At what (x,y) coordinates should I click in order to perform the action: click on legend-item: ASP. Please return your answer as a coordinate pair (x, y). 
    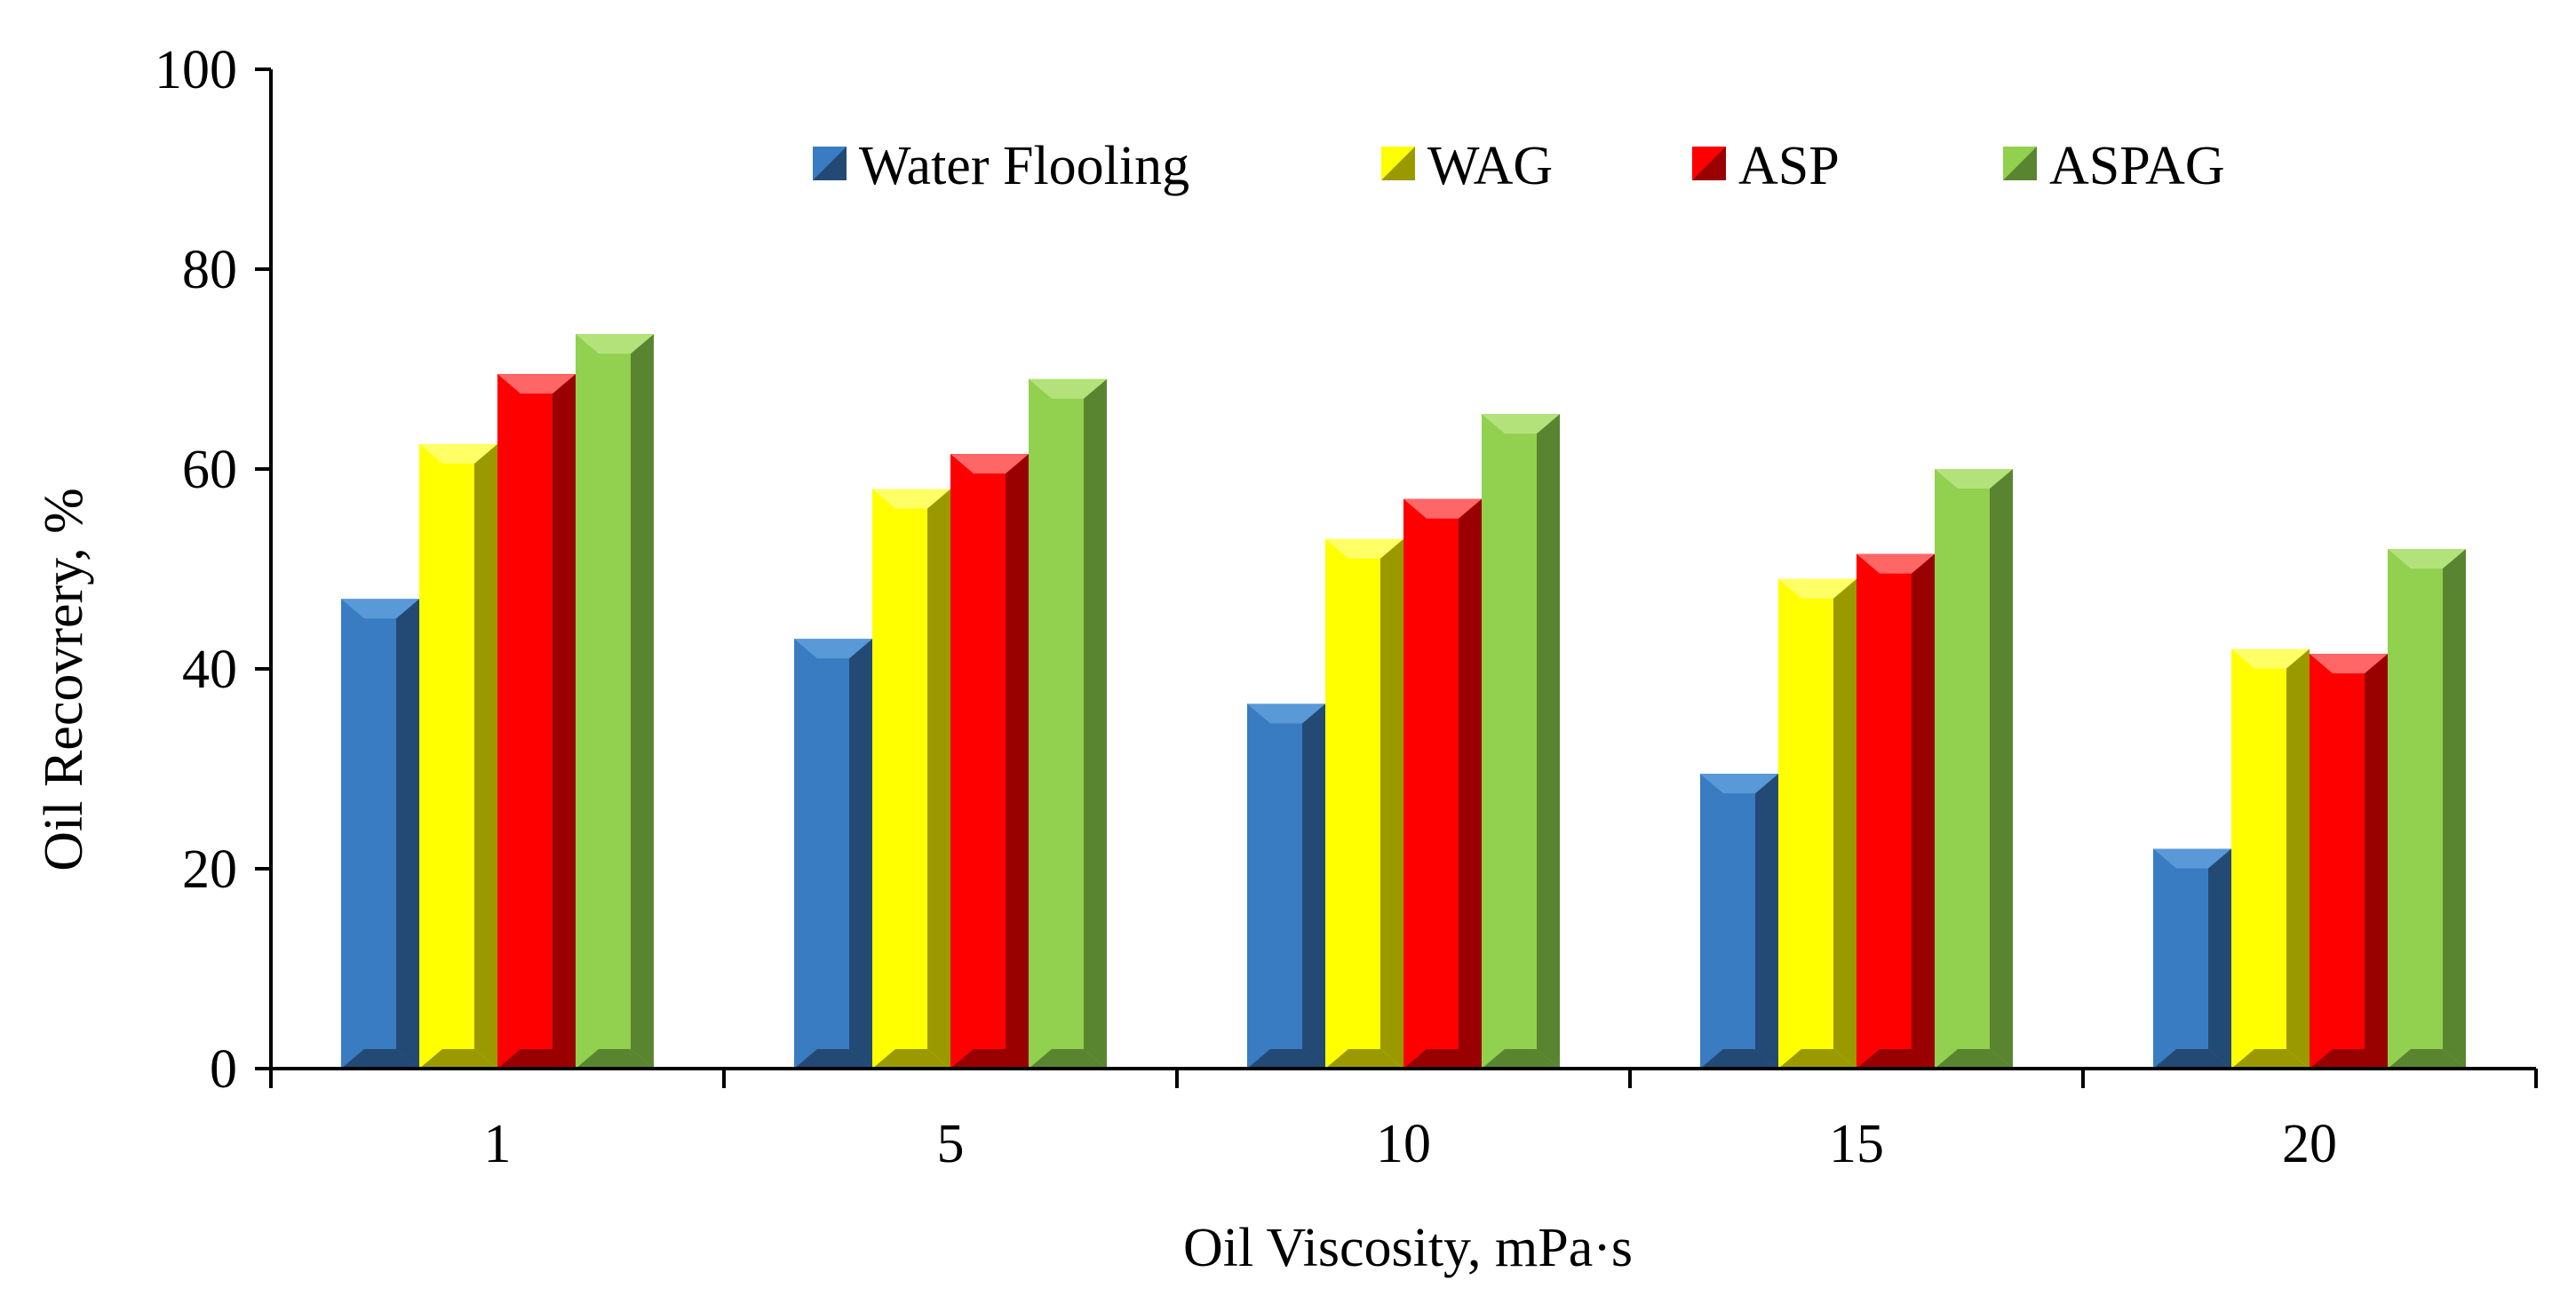
    Looking at the image, I should click on (1766, 166).